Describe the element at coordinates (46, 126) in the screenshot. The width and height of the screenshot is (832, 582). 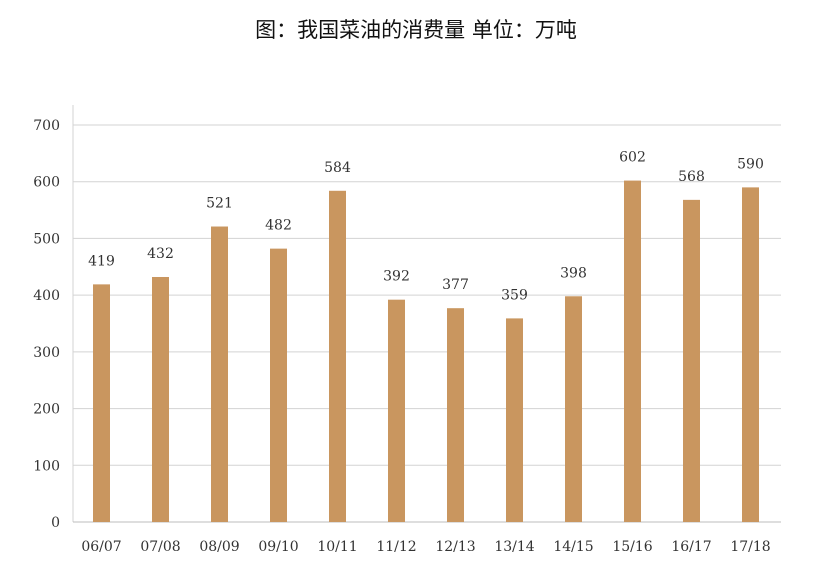
I see `y-tick-label: 700` at that location.